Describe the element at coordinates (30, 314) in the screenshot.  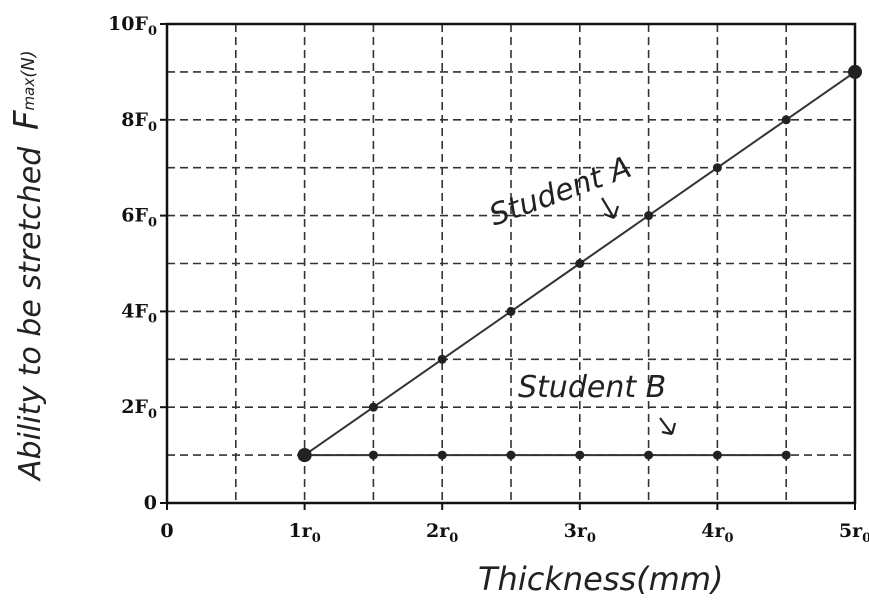
I see `y-axis-label: Ability to be stretched` at that location.